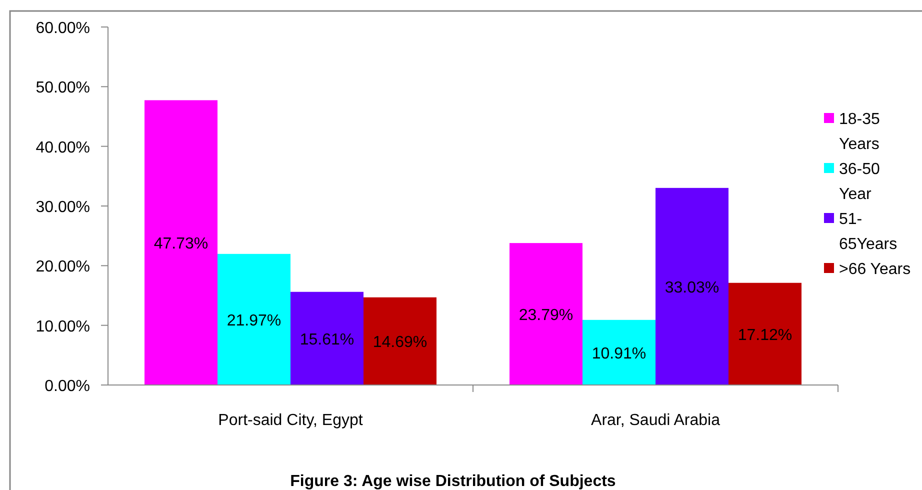 This screenshot has height=490, width=922. Describe the element at coordinates (63, 207) in the screenshot. I see `y-tick-label: 30.00%` at that location.